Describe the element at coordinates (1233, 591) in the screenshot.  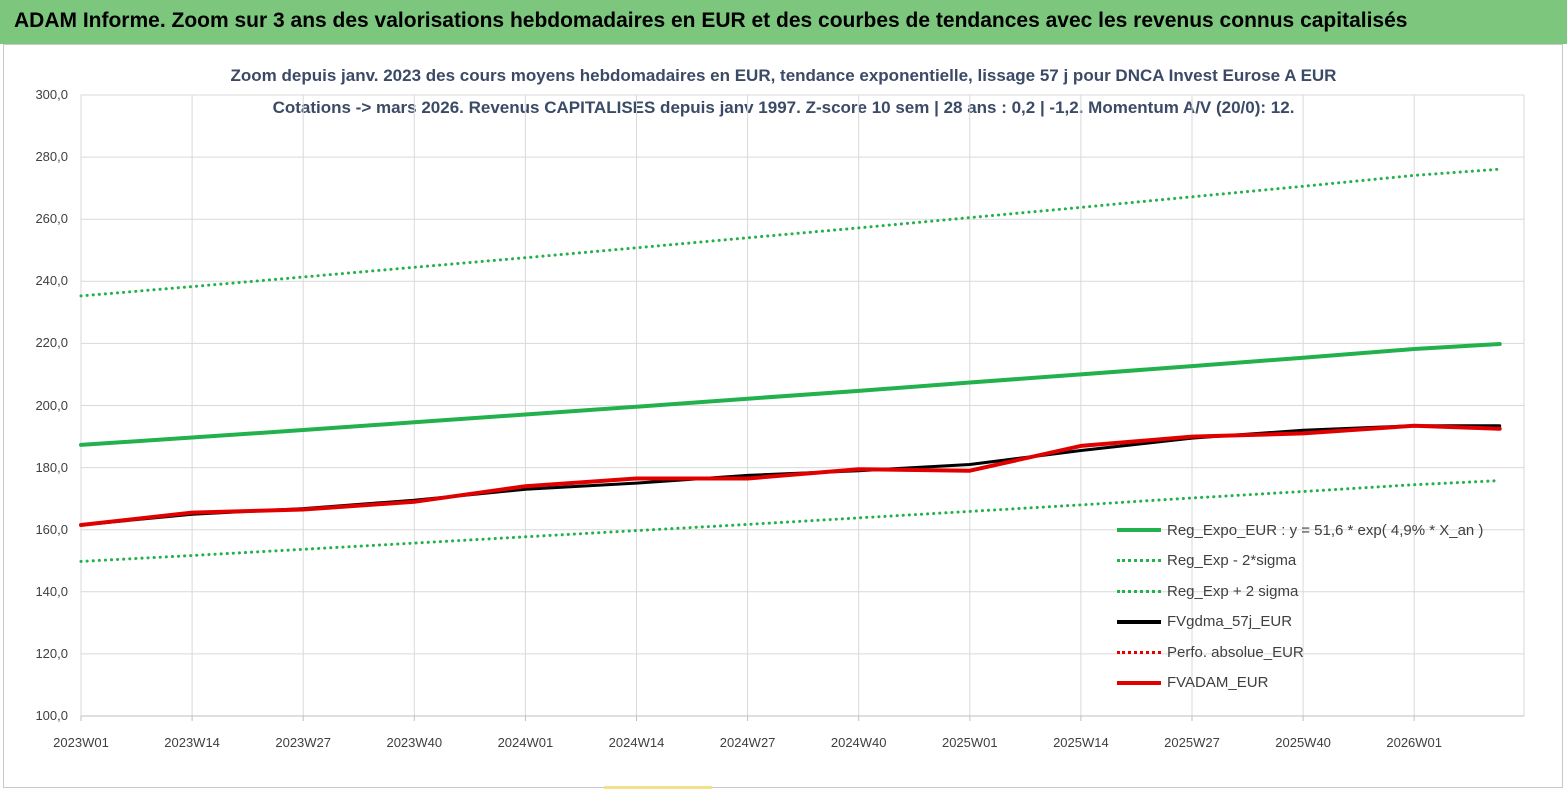
I see `legend-label: Reg_Exp + 2 sigma` at that location.